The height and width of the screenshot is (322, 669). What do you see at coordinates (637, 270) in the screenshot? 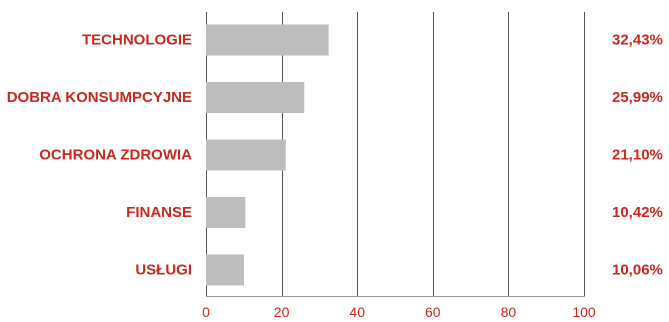
I see `value-label: 10,06%` at bounding box center [637, 270].